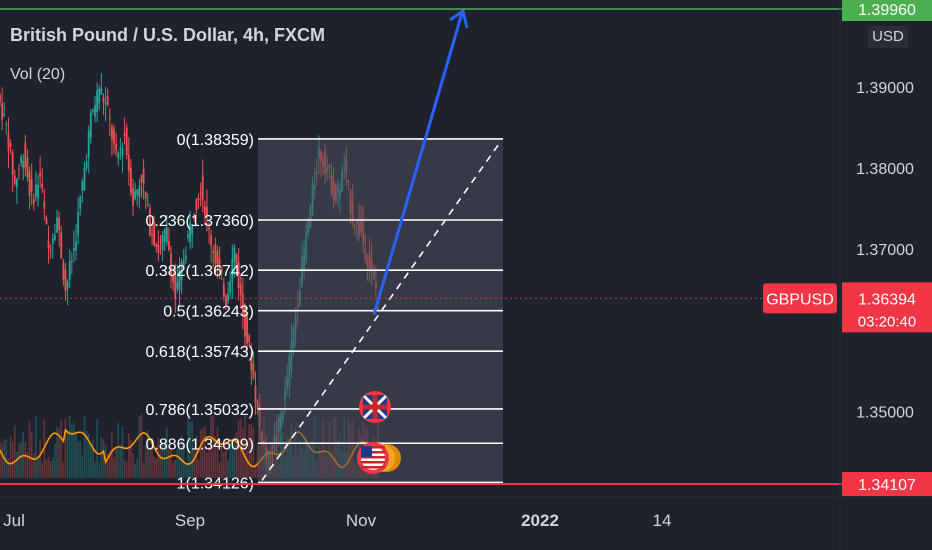 The image size is (932, 550). What do you see at coordinates (379, 458) in the screenshot?
I see `us-event-marker` at bounding box center [379, 458].